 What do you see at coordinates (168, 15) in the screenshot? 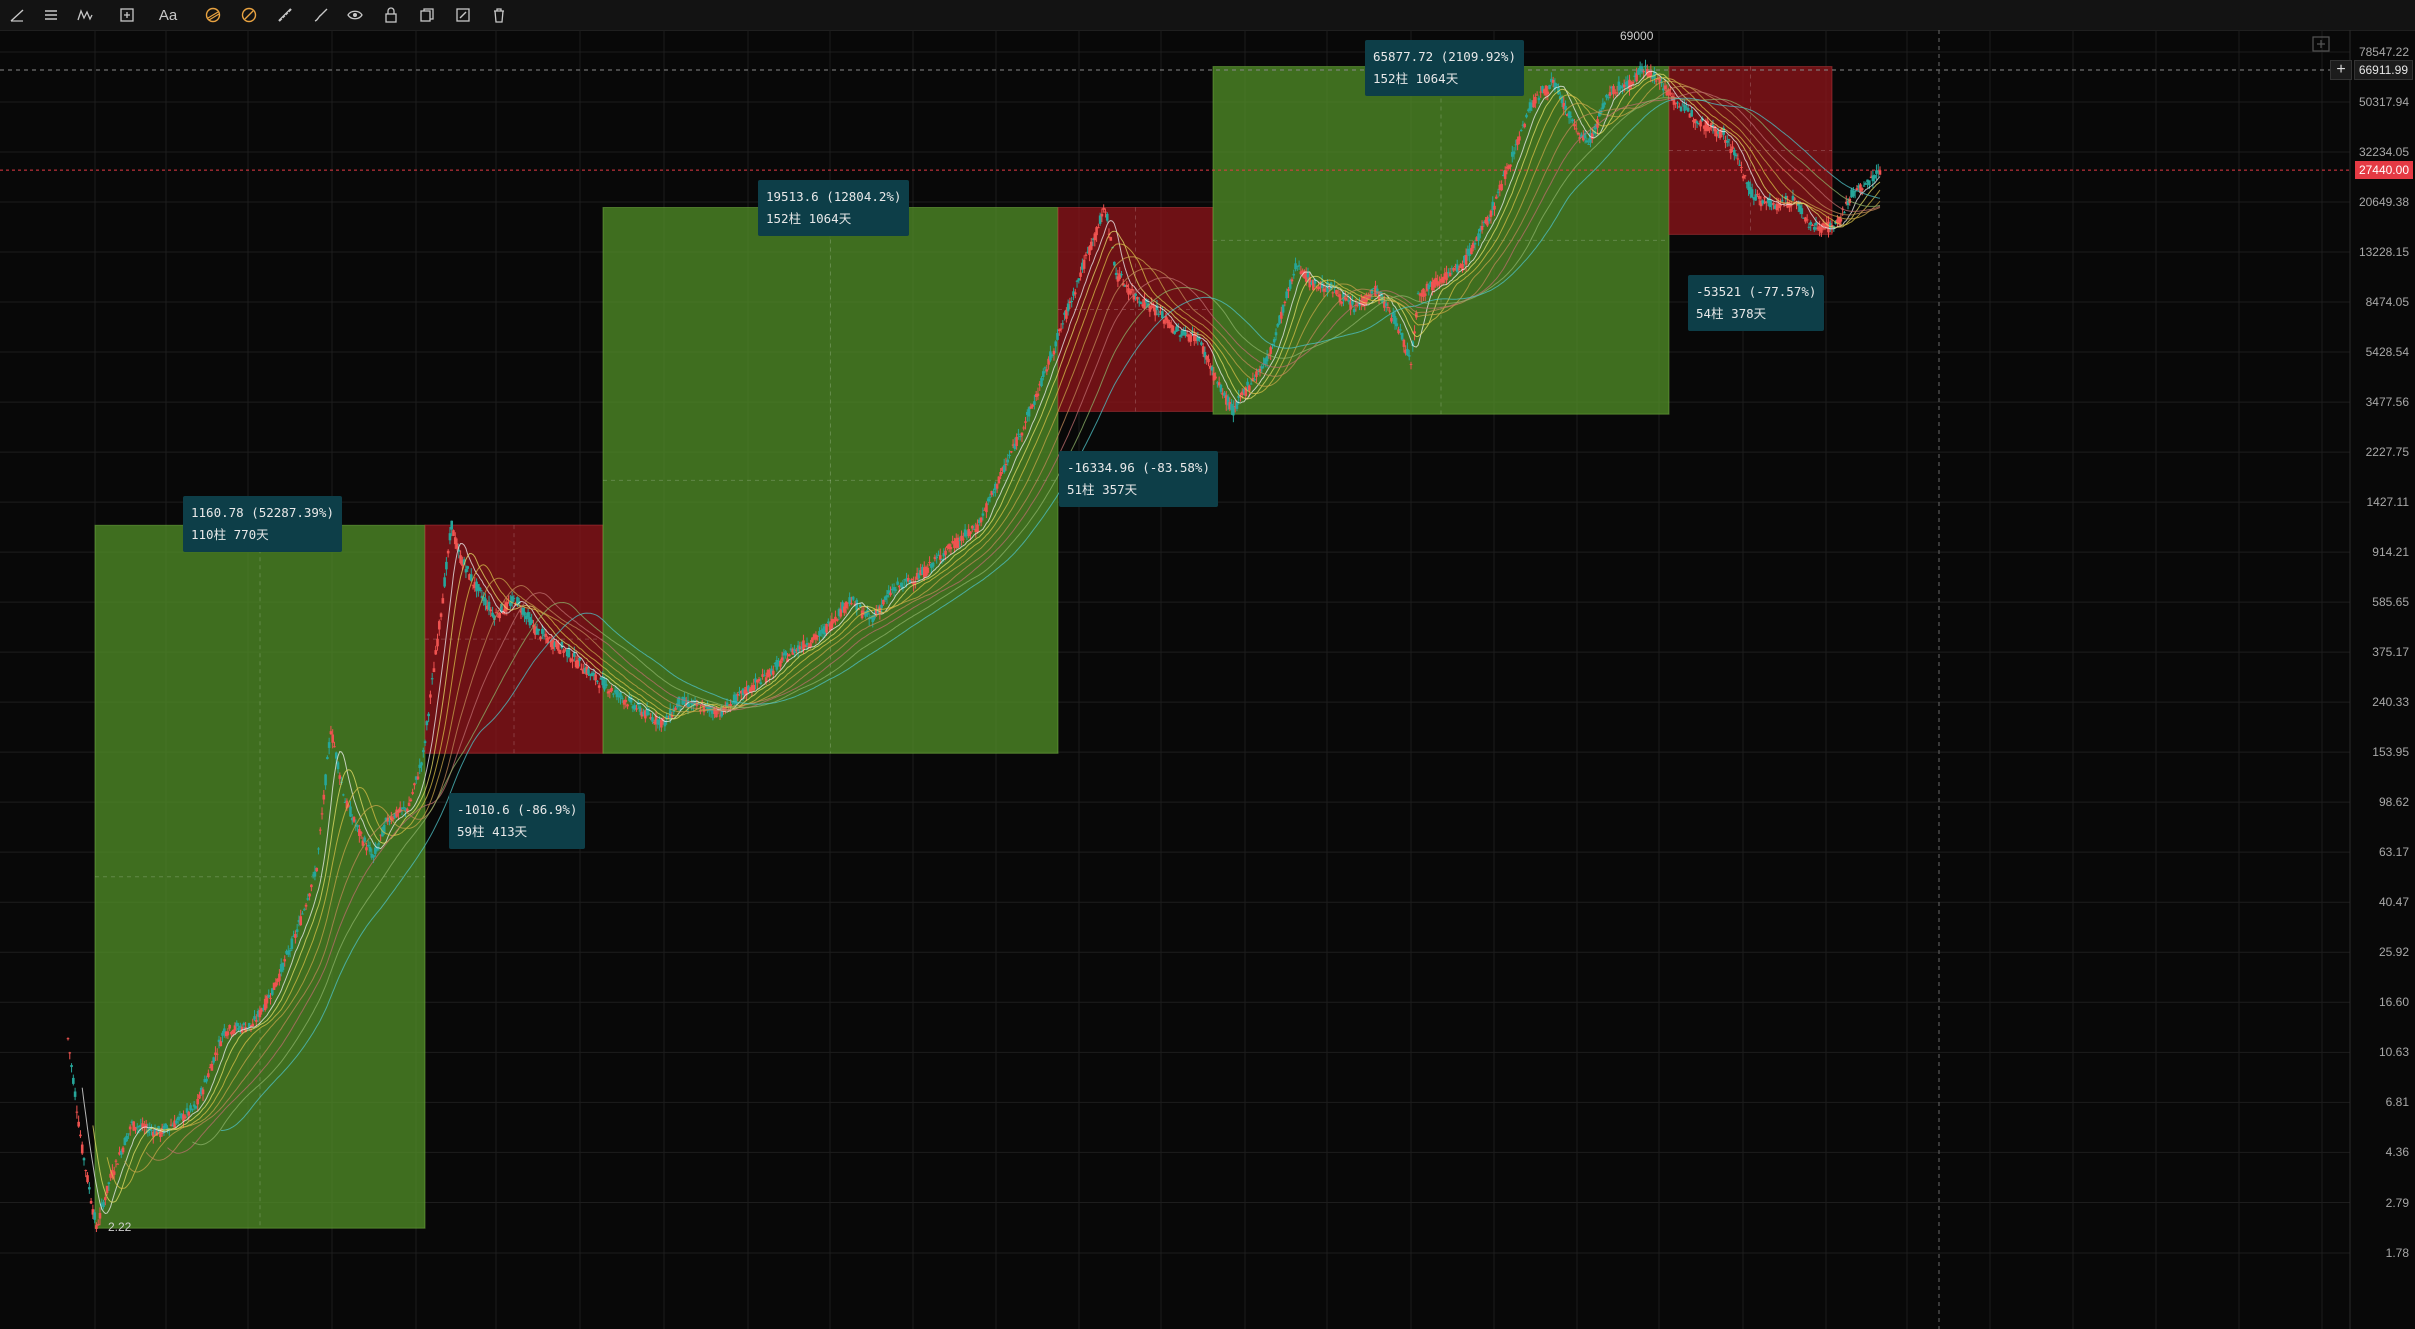
I see `text-tool-tool-button: Aa` at bounding box center [168, 15].